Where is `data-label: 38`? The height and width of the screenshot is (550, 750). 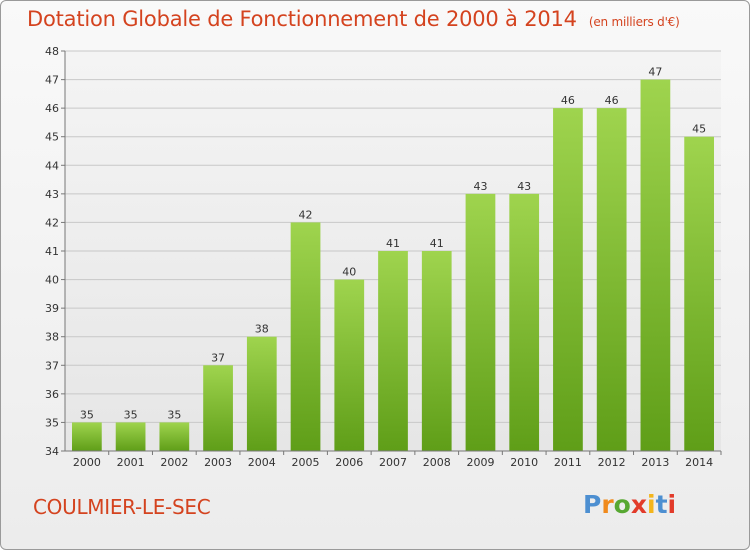 data-label: 38 is located at coordinates (262, 329).